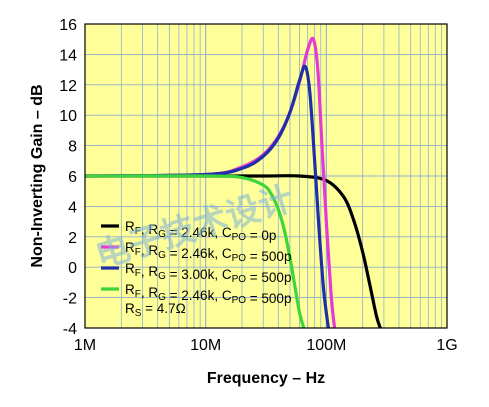  I want to click on y-tick-label: -4, so click(70, 329).